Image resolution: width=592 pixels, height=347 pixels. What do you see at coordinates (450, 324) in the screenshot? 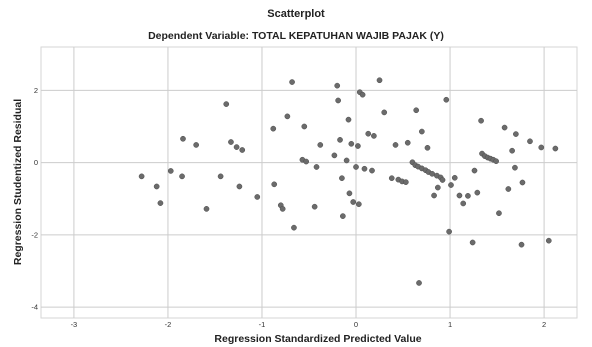
I see `x-tick-label: 1` at bounding box center [450, 324].